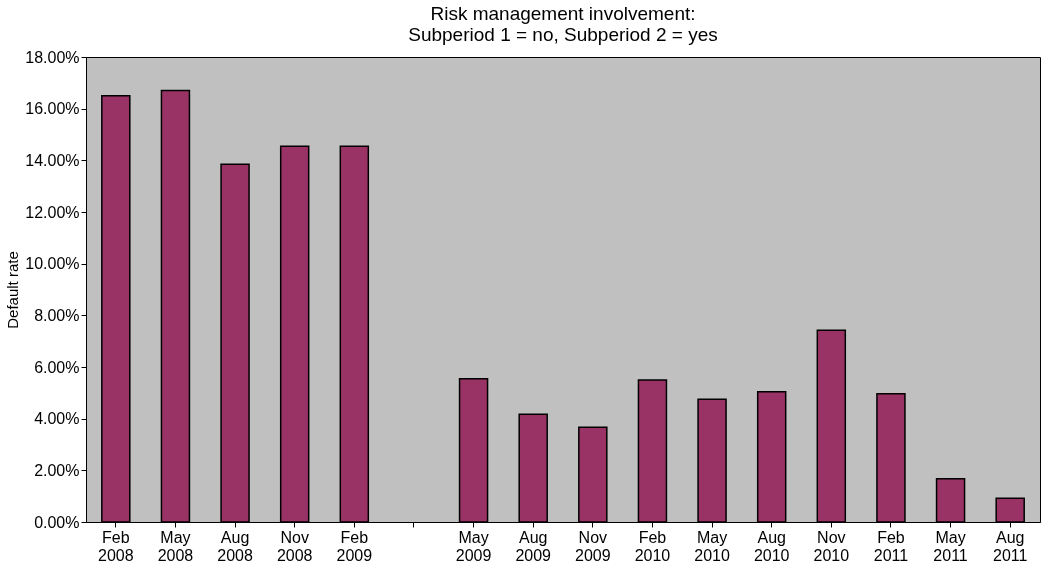 Image resolution: width=1055 pixels, height=578 pixels. Describe the element at coordinates (116, 546) in the screenshot. I see `x-tick-label: Feb 2008` at that location.